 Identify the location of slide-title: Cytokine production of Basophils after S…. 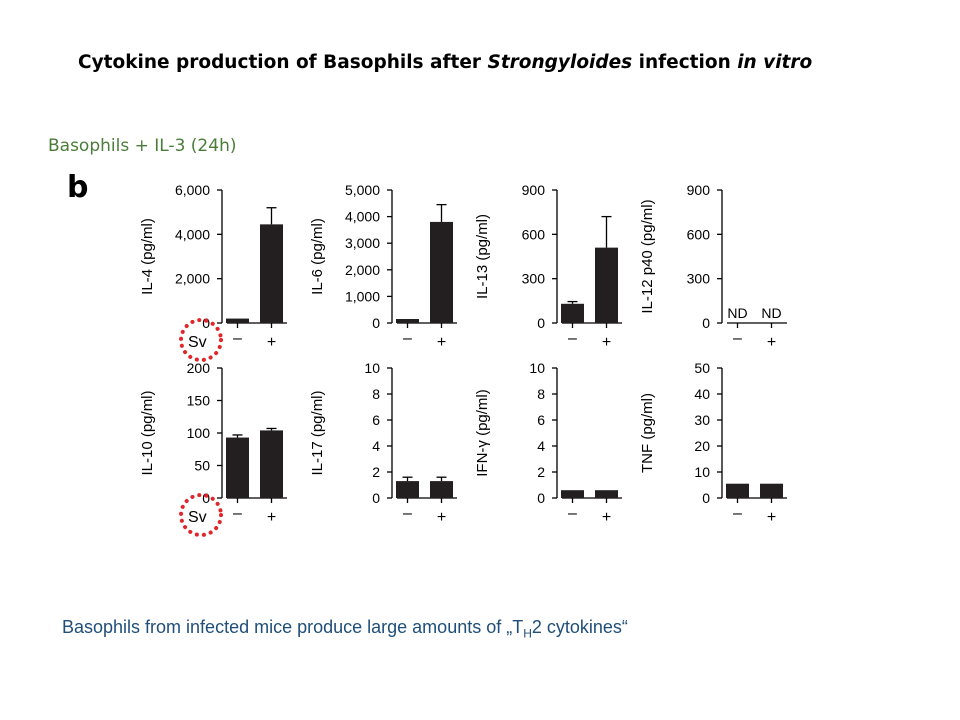
(478, 62).